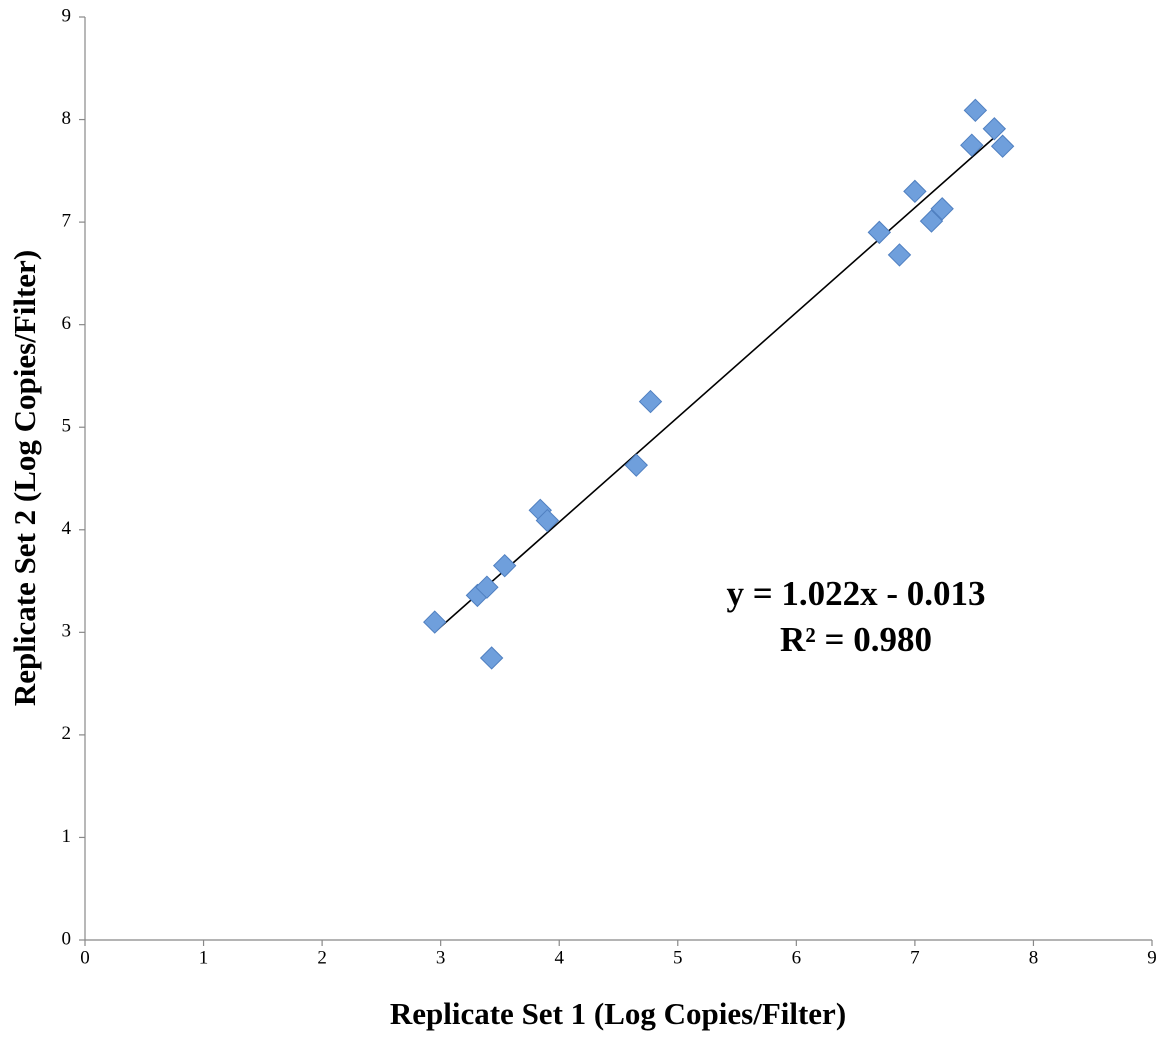 Image resolution: width=1165 pixels, height=1040 pixels. What do you see at coordinates (67, 836) in the screenshot?
I see `y-tick-label: 1` at bounding box center [67, 836].